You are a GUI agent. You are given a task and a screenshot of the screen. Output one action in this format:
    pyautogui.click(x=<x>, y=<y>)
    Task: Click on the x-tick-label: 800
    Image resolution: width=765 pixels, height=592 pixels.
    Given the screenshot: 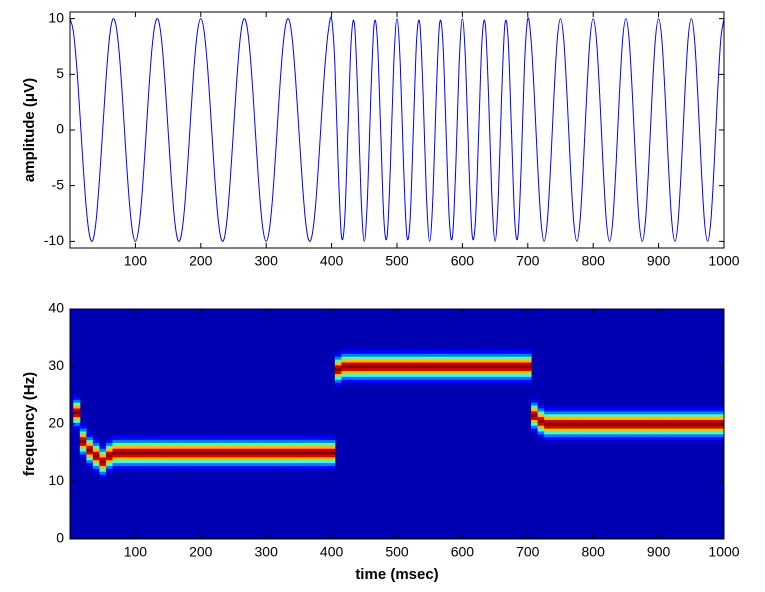 What is the action you would take?
    pyautogui.click(x=594, y=261)
    